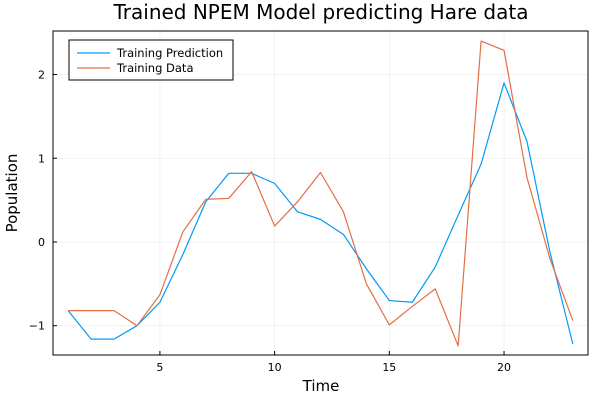  I want to click on y-axis-label: Population, so click(12, 193).